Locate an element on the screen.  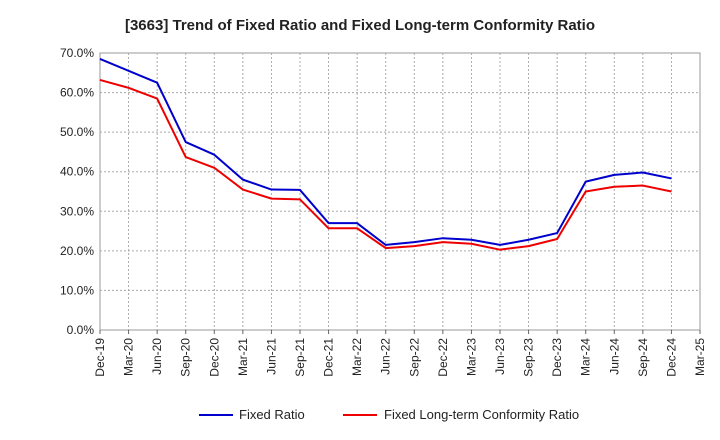
x-tick-label: Sep-23 is located at coordinates (529, 357).